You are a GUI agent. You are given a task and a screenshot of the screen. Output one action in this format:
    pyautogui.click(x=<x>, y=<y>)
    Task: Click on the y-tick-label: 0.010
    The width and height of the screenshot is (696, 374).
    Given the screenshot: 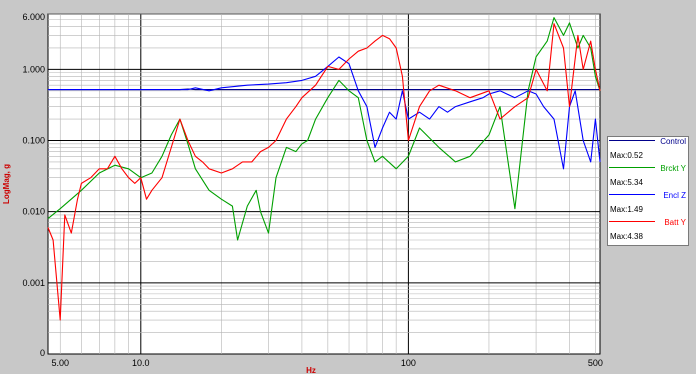 What is the action you would take?
    pyautogui.click(x=33, y=212)
    